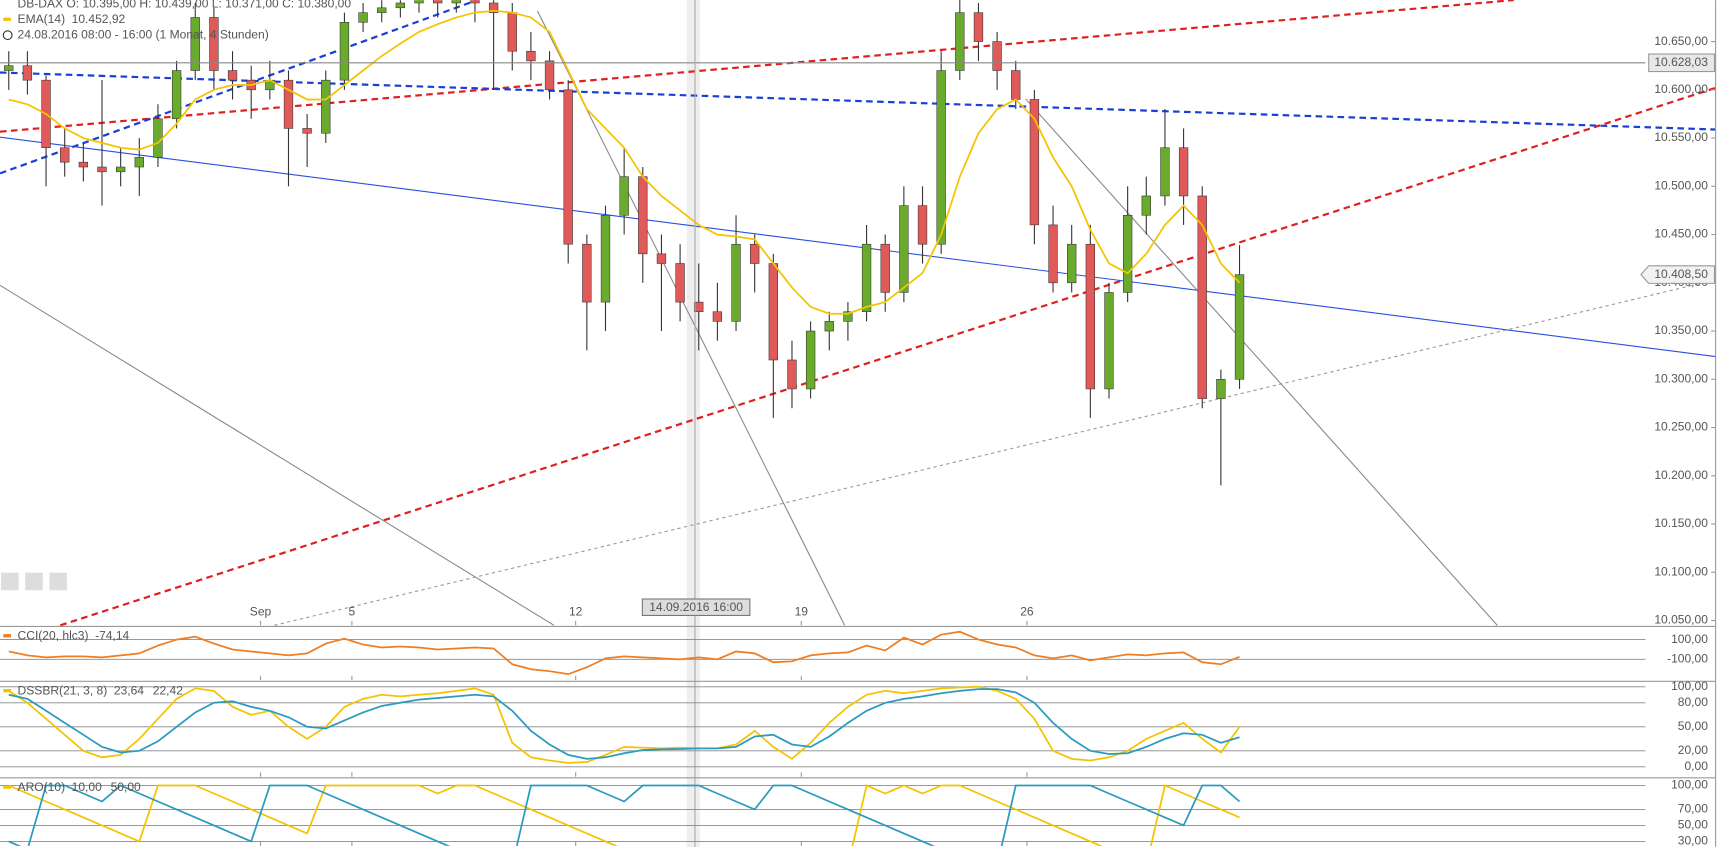  What do you see at coordinates (1678, 274) in the screenshot?
I see `price-badge` at bounding box center [1678, 274].